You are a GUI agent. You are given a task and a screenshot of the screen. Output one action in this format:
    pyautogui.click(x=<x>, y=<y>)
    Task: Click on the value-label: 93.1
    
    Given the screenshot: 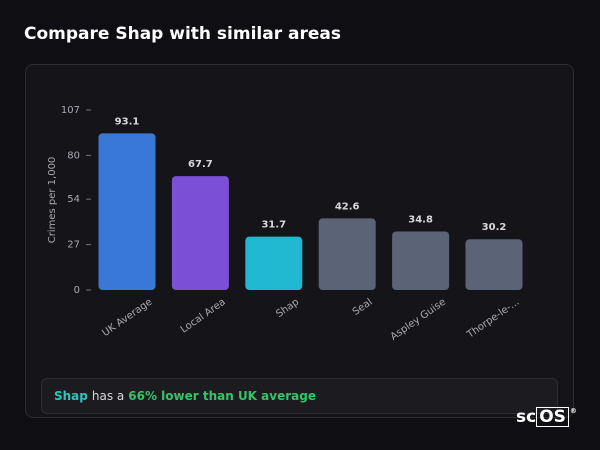 What is the action you would take?
    pyautogui.click(x=127, y=121)
    